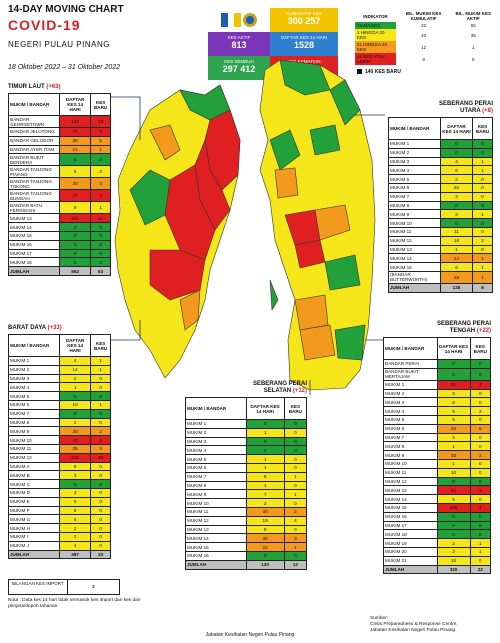 The width and height of the screenshot is (500, 643). Describe the element at coordinates (239, 68) in the screenshot. I see `stat-tile: KES SEMBUH 297 412` at that location.